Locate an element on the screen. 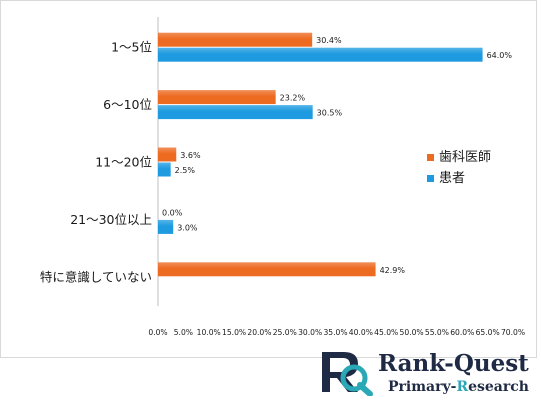 This screenshot has width=541, height=400. x-tick-label: 55.0% is located at coordinates (437, 332).